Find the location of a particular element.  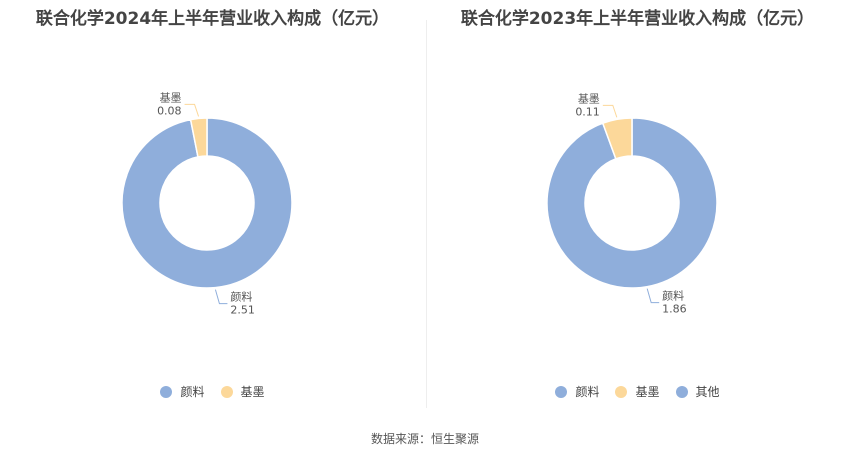

divider is located at coordinates (426, 214).